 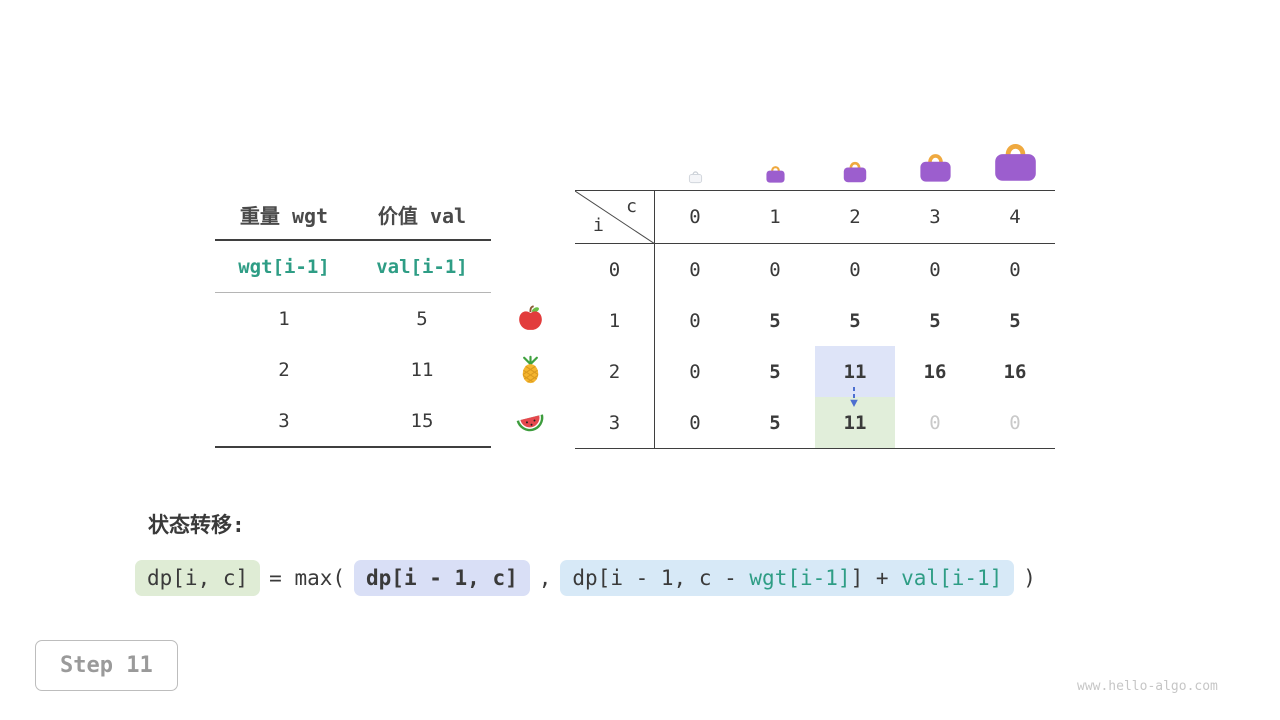 I want to click on dp-cell-1-4: 5, so click(x=1015, y=320).